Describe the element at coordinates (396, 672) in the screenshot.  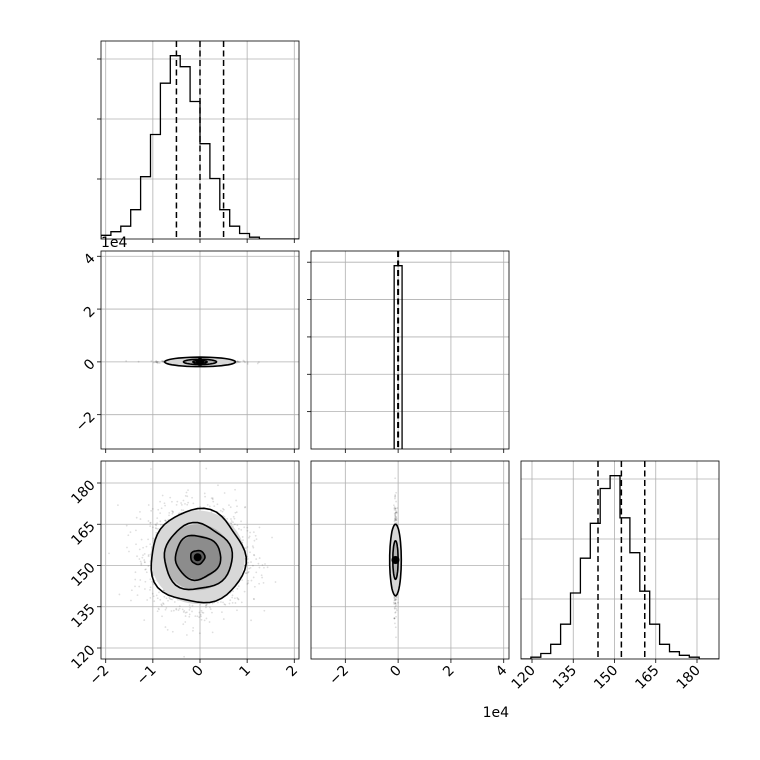
I see `x-tick-label: 0` at that location.